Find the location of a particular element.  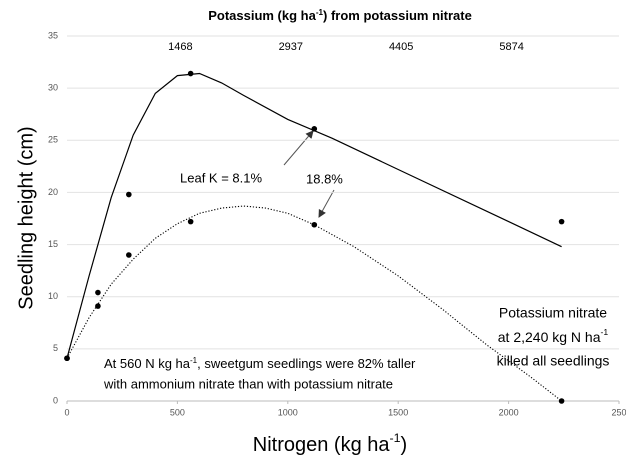

annotation: at 2,240 kg N ha-1 is located at coordinates (553, 335).